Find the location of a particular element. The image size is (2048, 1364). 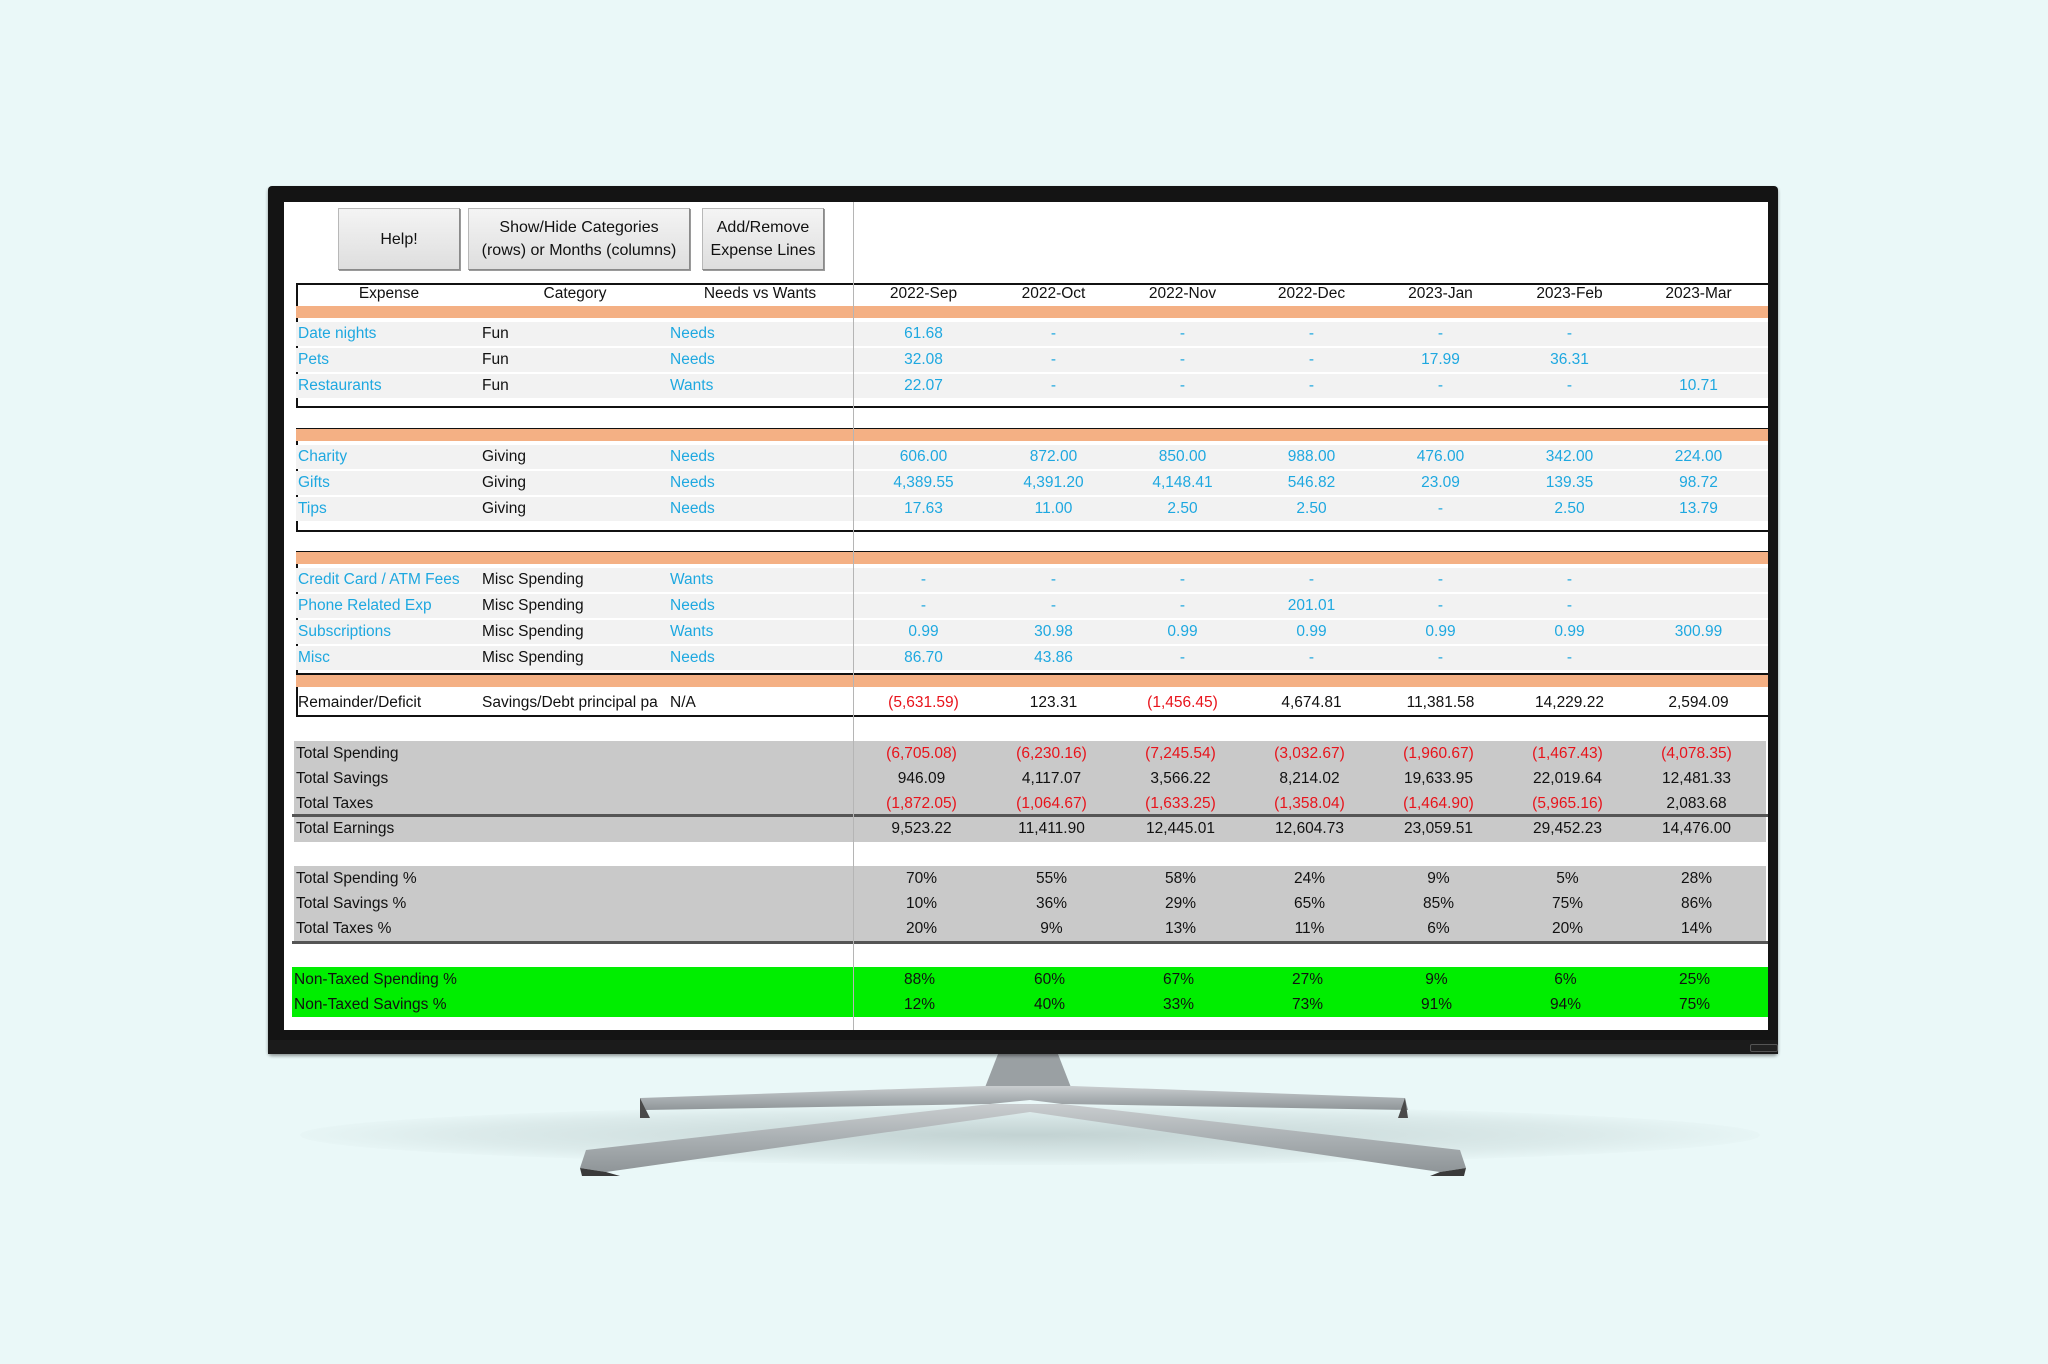

remainder-value-1: (5,631.59) is located at coordinates (923, 702).